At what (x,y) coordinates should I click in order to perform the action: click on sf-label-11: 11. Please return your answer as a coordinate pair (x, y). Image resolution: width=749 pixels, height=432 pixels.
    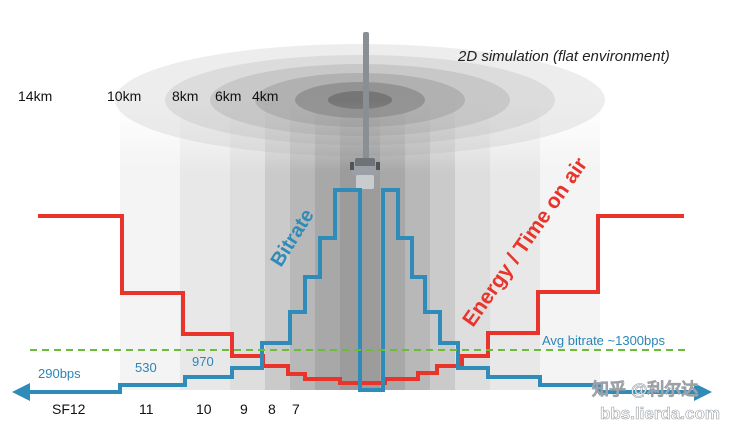
    Looking at the image, I should click on (146, 409).